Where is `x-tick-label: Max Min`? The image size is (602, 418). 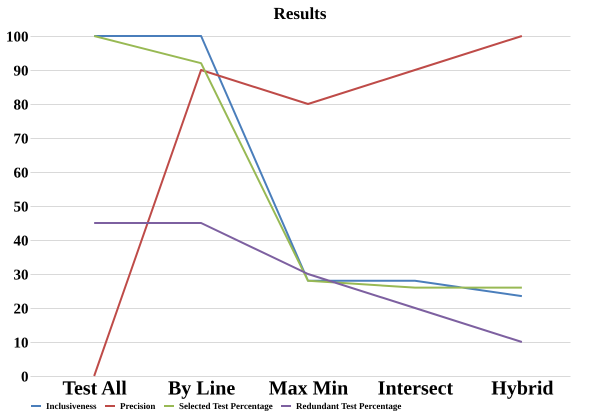
x-tick-label: Max Min is located at coordinates (308, 389).